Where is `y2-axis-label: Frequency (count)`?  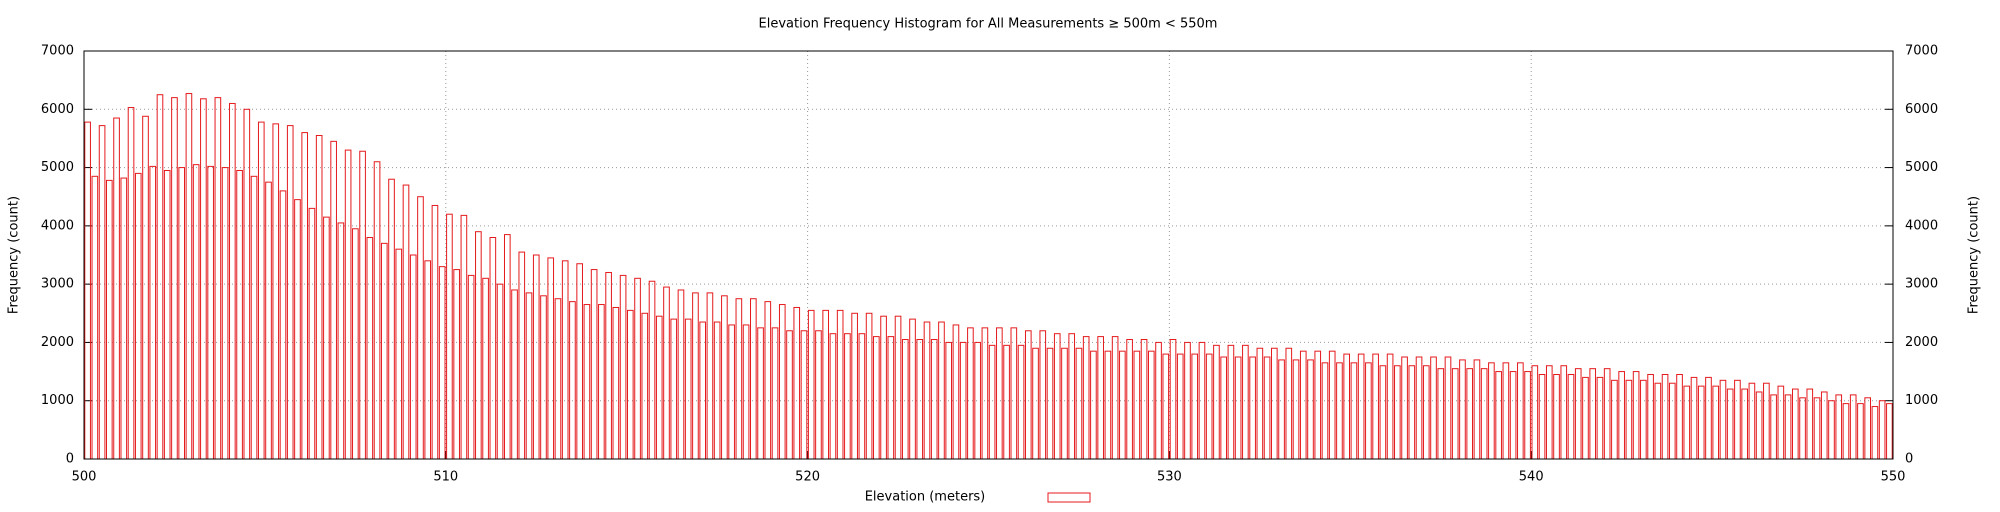 y2-axis-label: Frequency (count) is located at coordinates (1974, 255).